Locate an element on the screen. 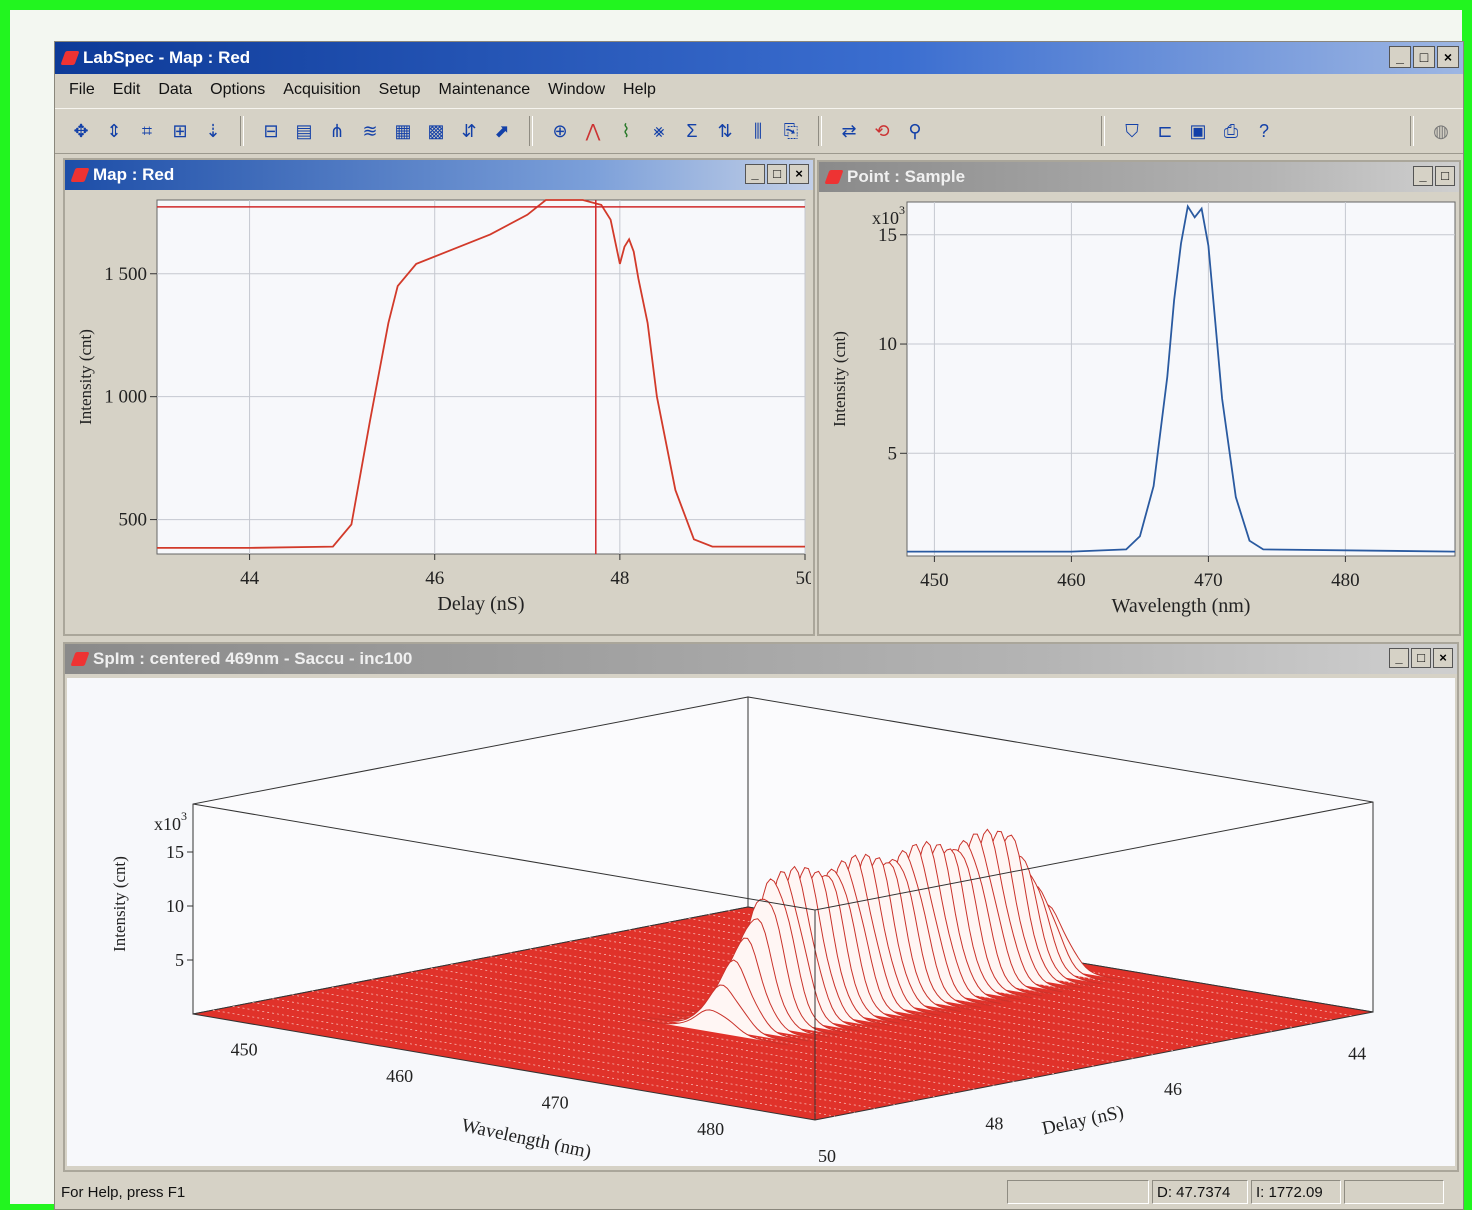  trash-icon: ⛉ is located at coordinates (1132, 131).